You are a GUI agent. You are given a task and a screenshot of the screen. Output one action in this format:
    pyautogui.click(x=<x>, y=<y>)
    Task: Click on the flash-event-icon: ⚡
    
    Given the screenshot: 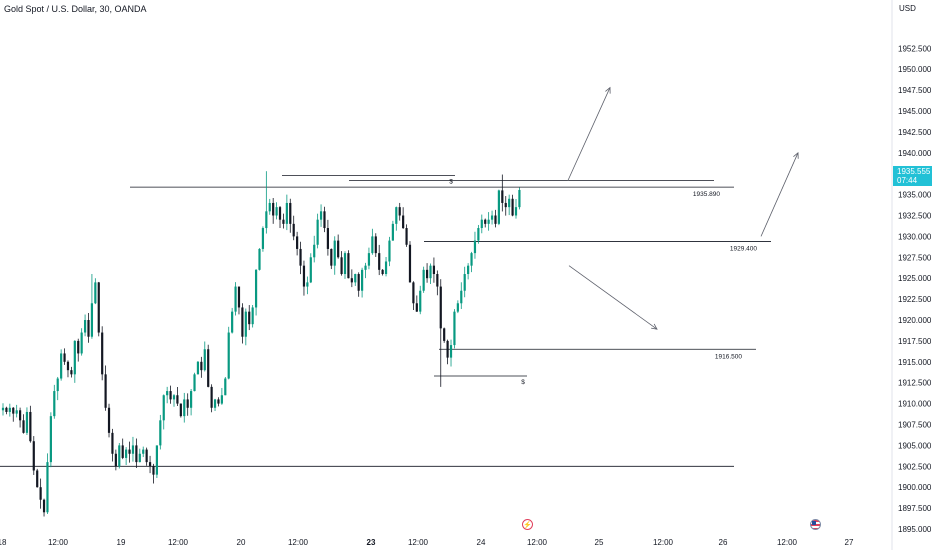 What is the action you would take?
    pyautogui.click(x=527, y=524)
    